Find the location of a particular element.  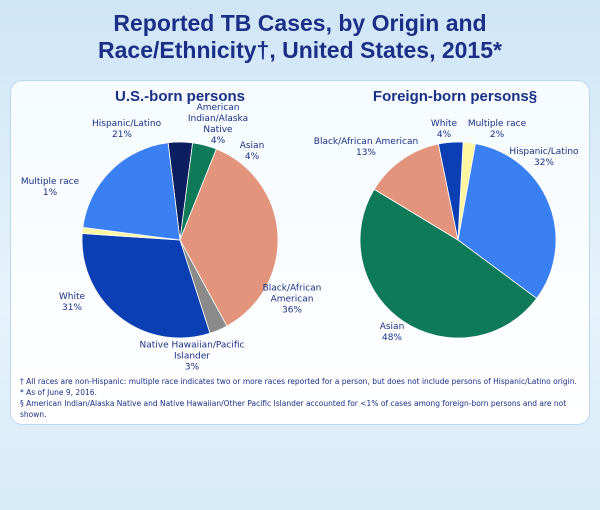

slice-label: Native Hawaiian/Pacific Islander 3% is located at coordinates (192, 357).